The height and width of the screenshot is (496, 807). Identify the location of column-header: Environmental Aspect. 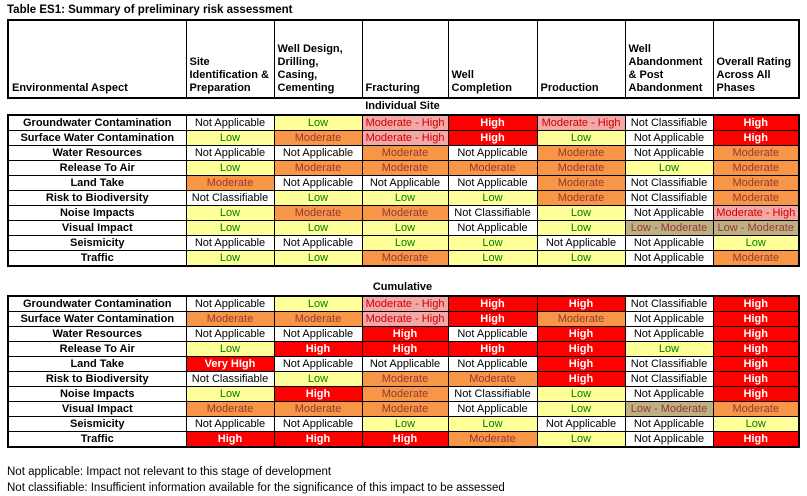
(97, 59).